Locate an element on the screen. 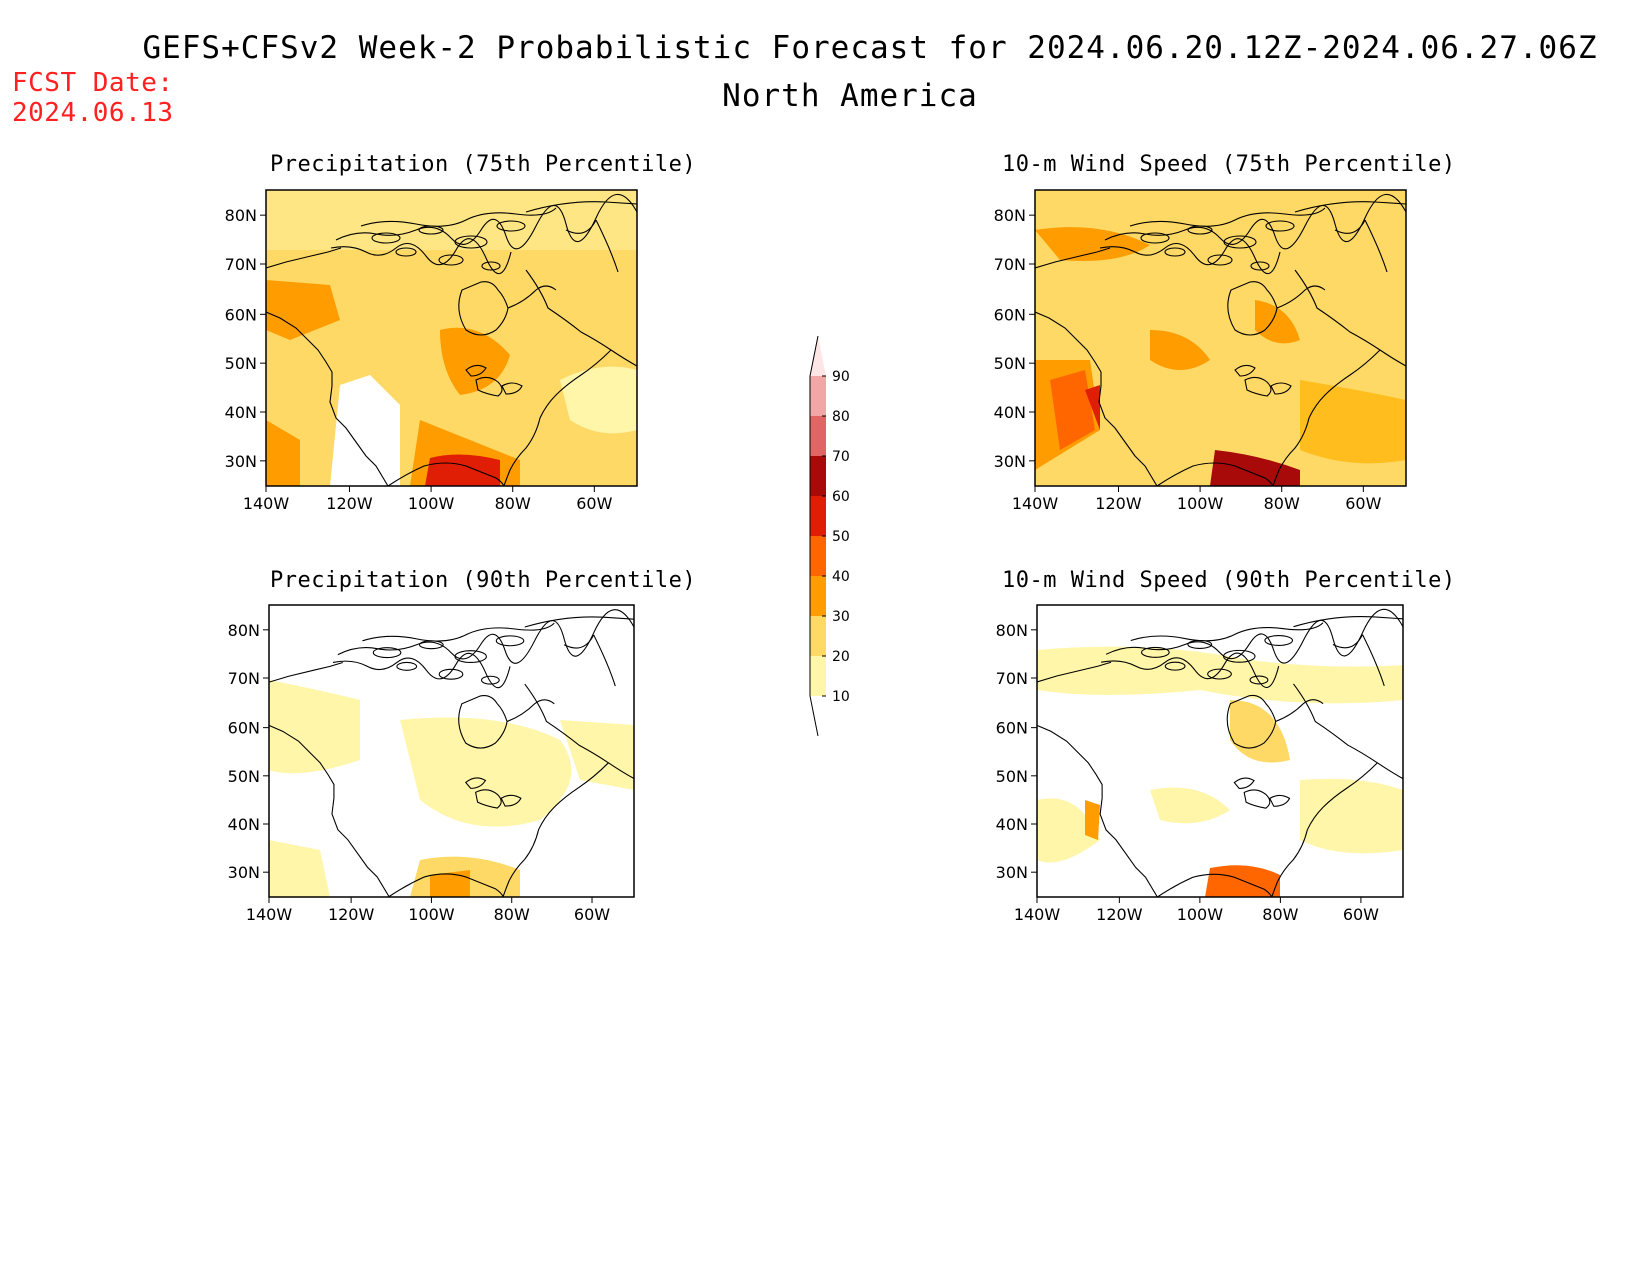 This screenshot has height=1275, width=1650. colorbar-label: 40 is located at coordinates (841, 577).